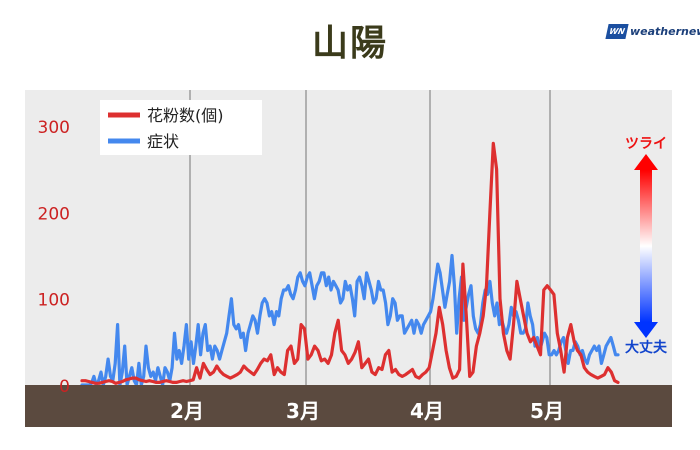  Describe the element at coordinates (303, 411) in the screenshot. I see `month-tick-label: 3月` at that location.